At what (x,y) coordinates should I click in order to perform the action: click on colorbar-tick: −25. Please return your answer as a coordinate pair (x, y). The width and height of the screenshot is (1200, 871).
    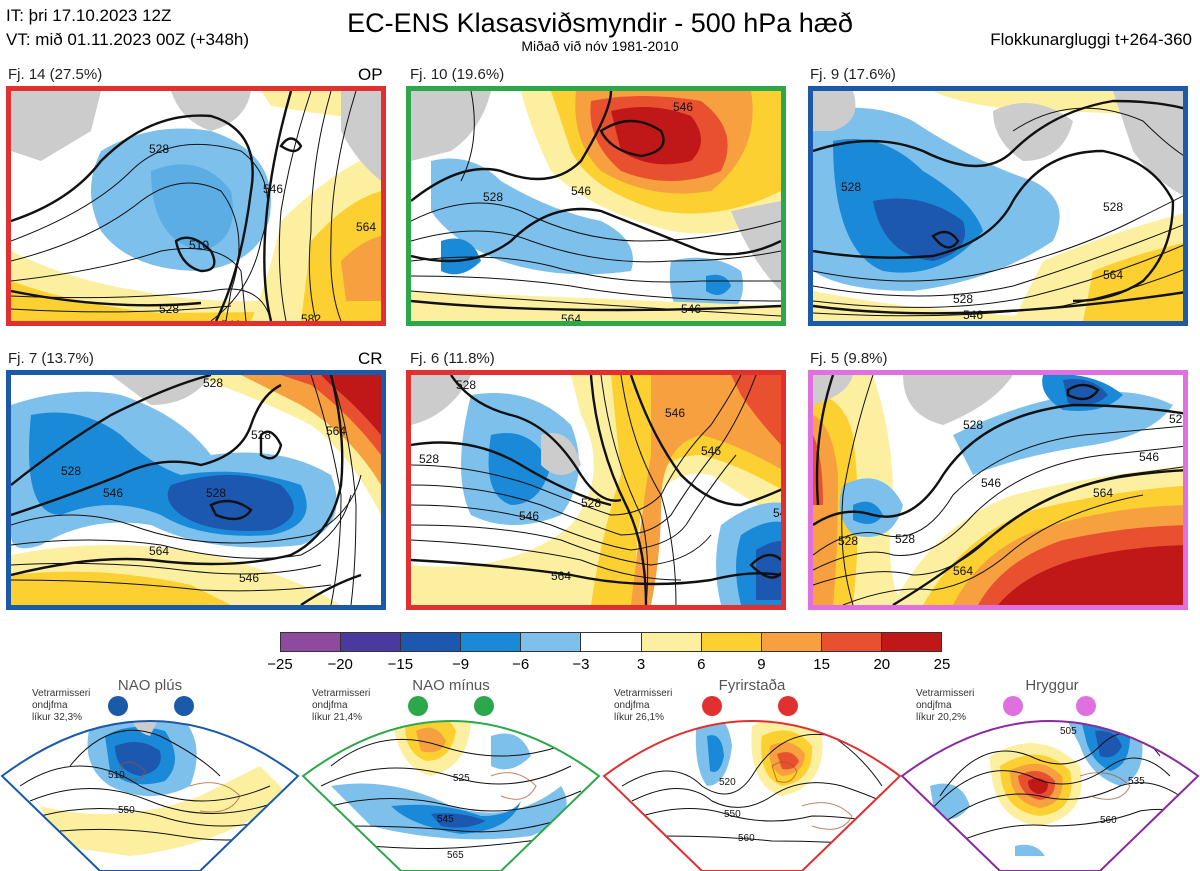
    Looking at the image, I should click on (280, 664).